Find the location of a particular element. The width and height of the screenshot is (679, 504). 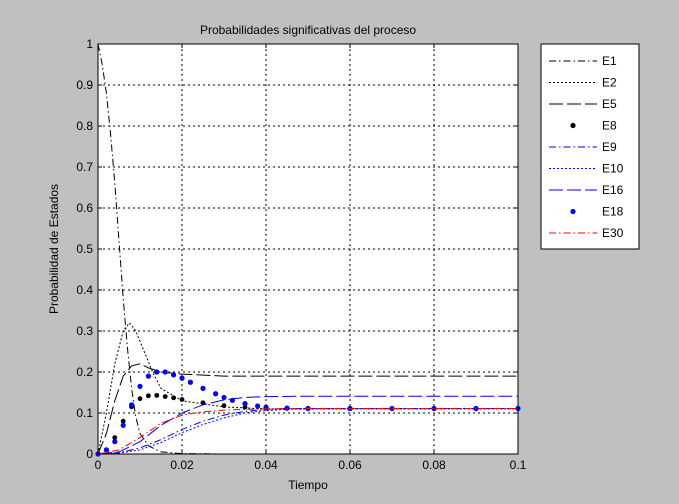

series-e5 is located at coordinates (307, 409).